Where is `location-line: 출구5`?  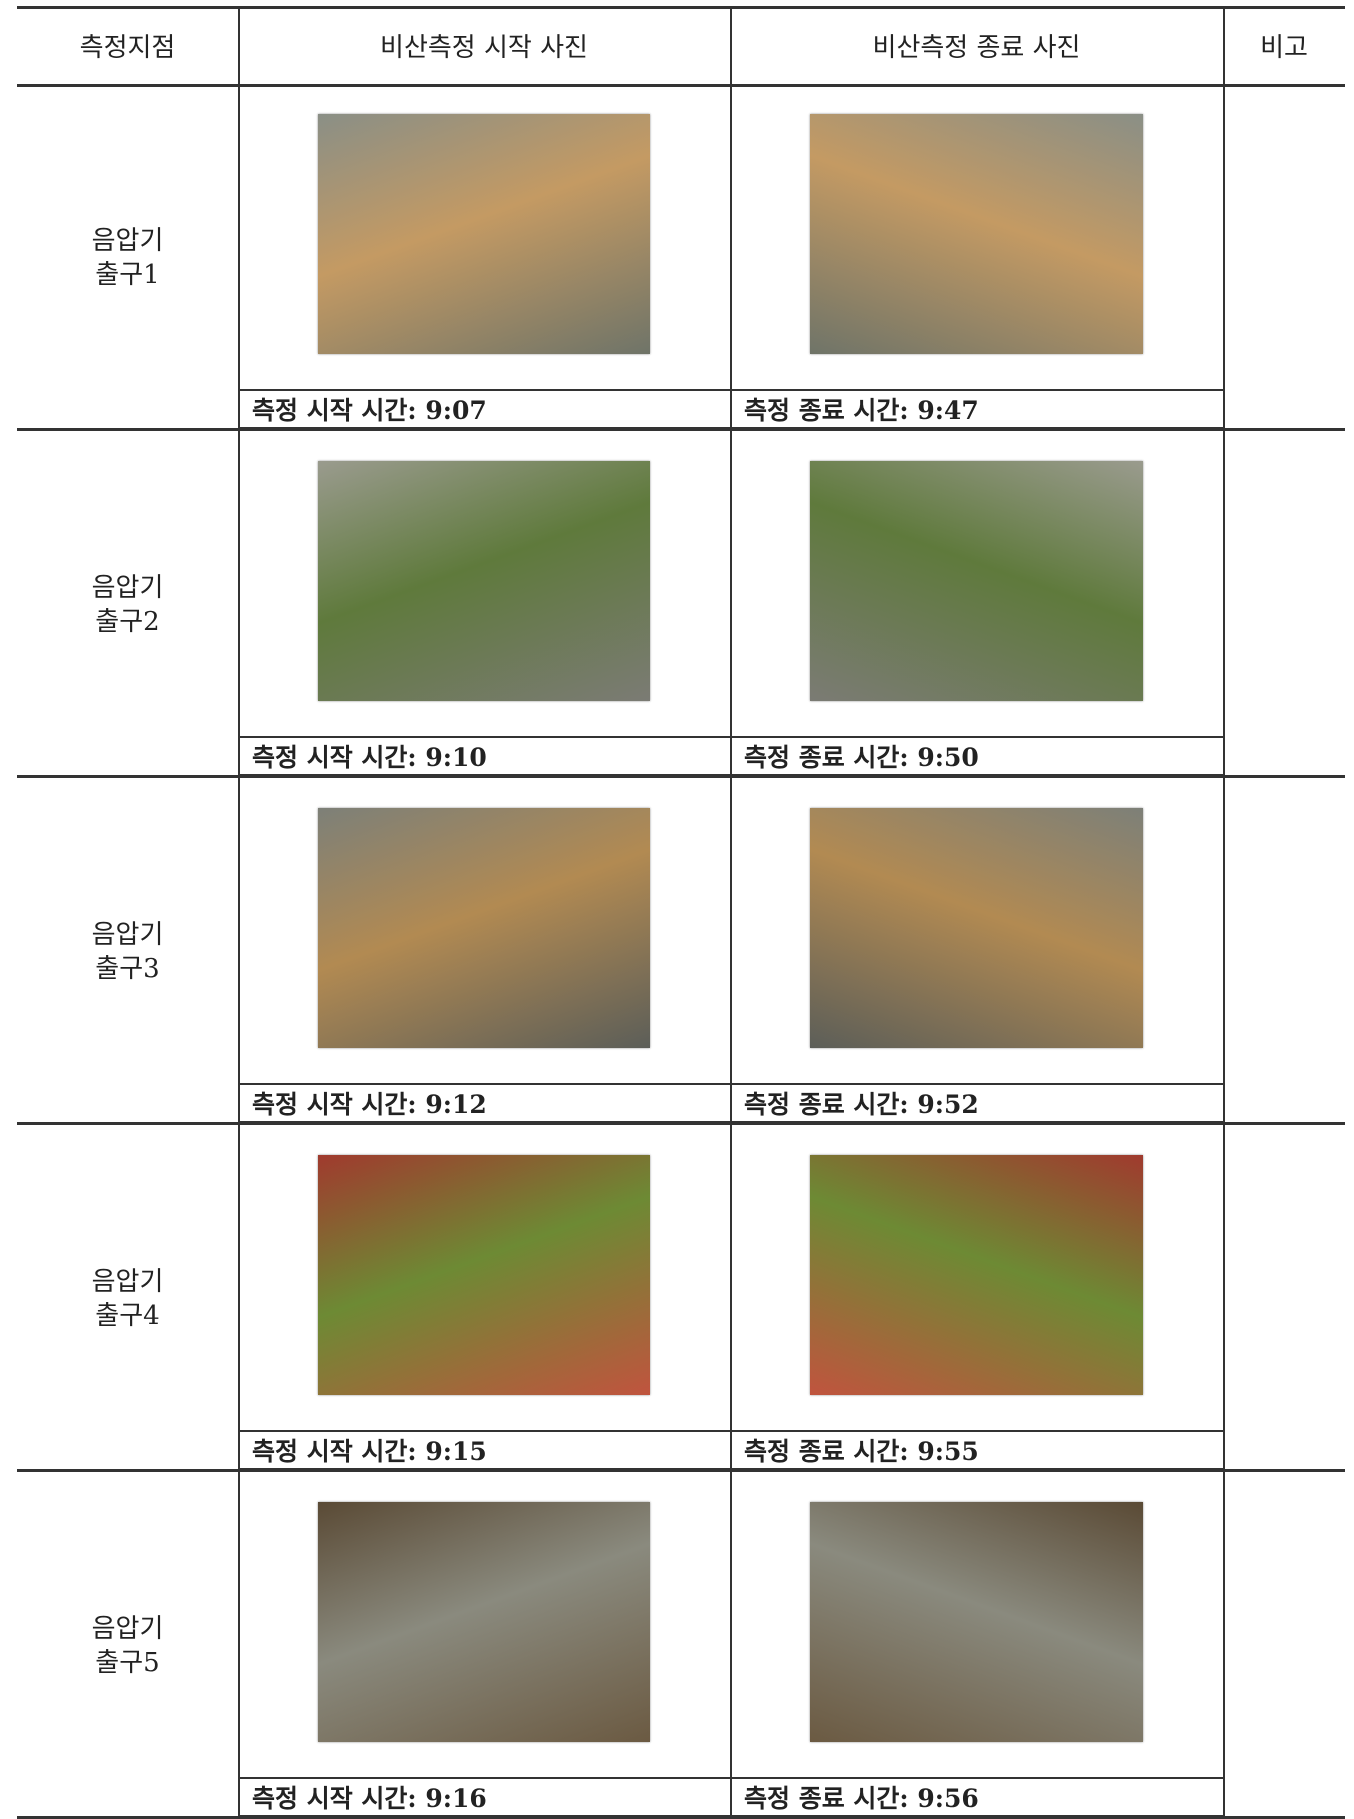 location-line: 출구5 is located at coordinates (127, 1662).